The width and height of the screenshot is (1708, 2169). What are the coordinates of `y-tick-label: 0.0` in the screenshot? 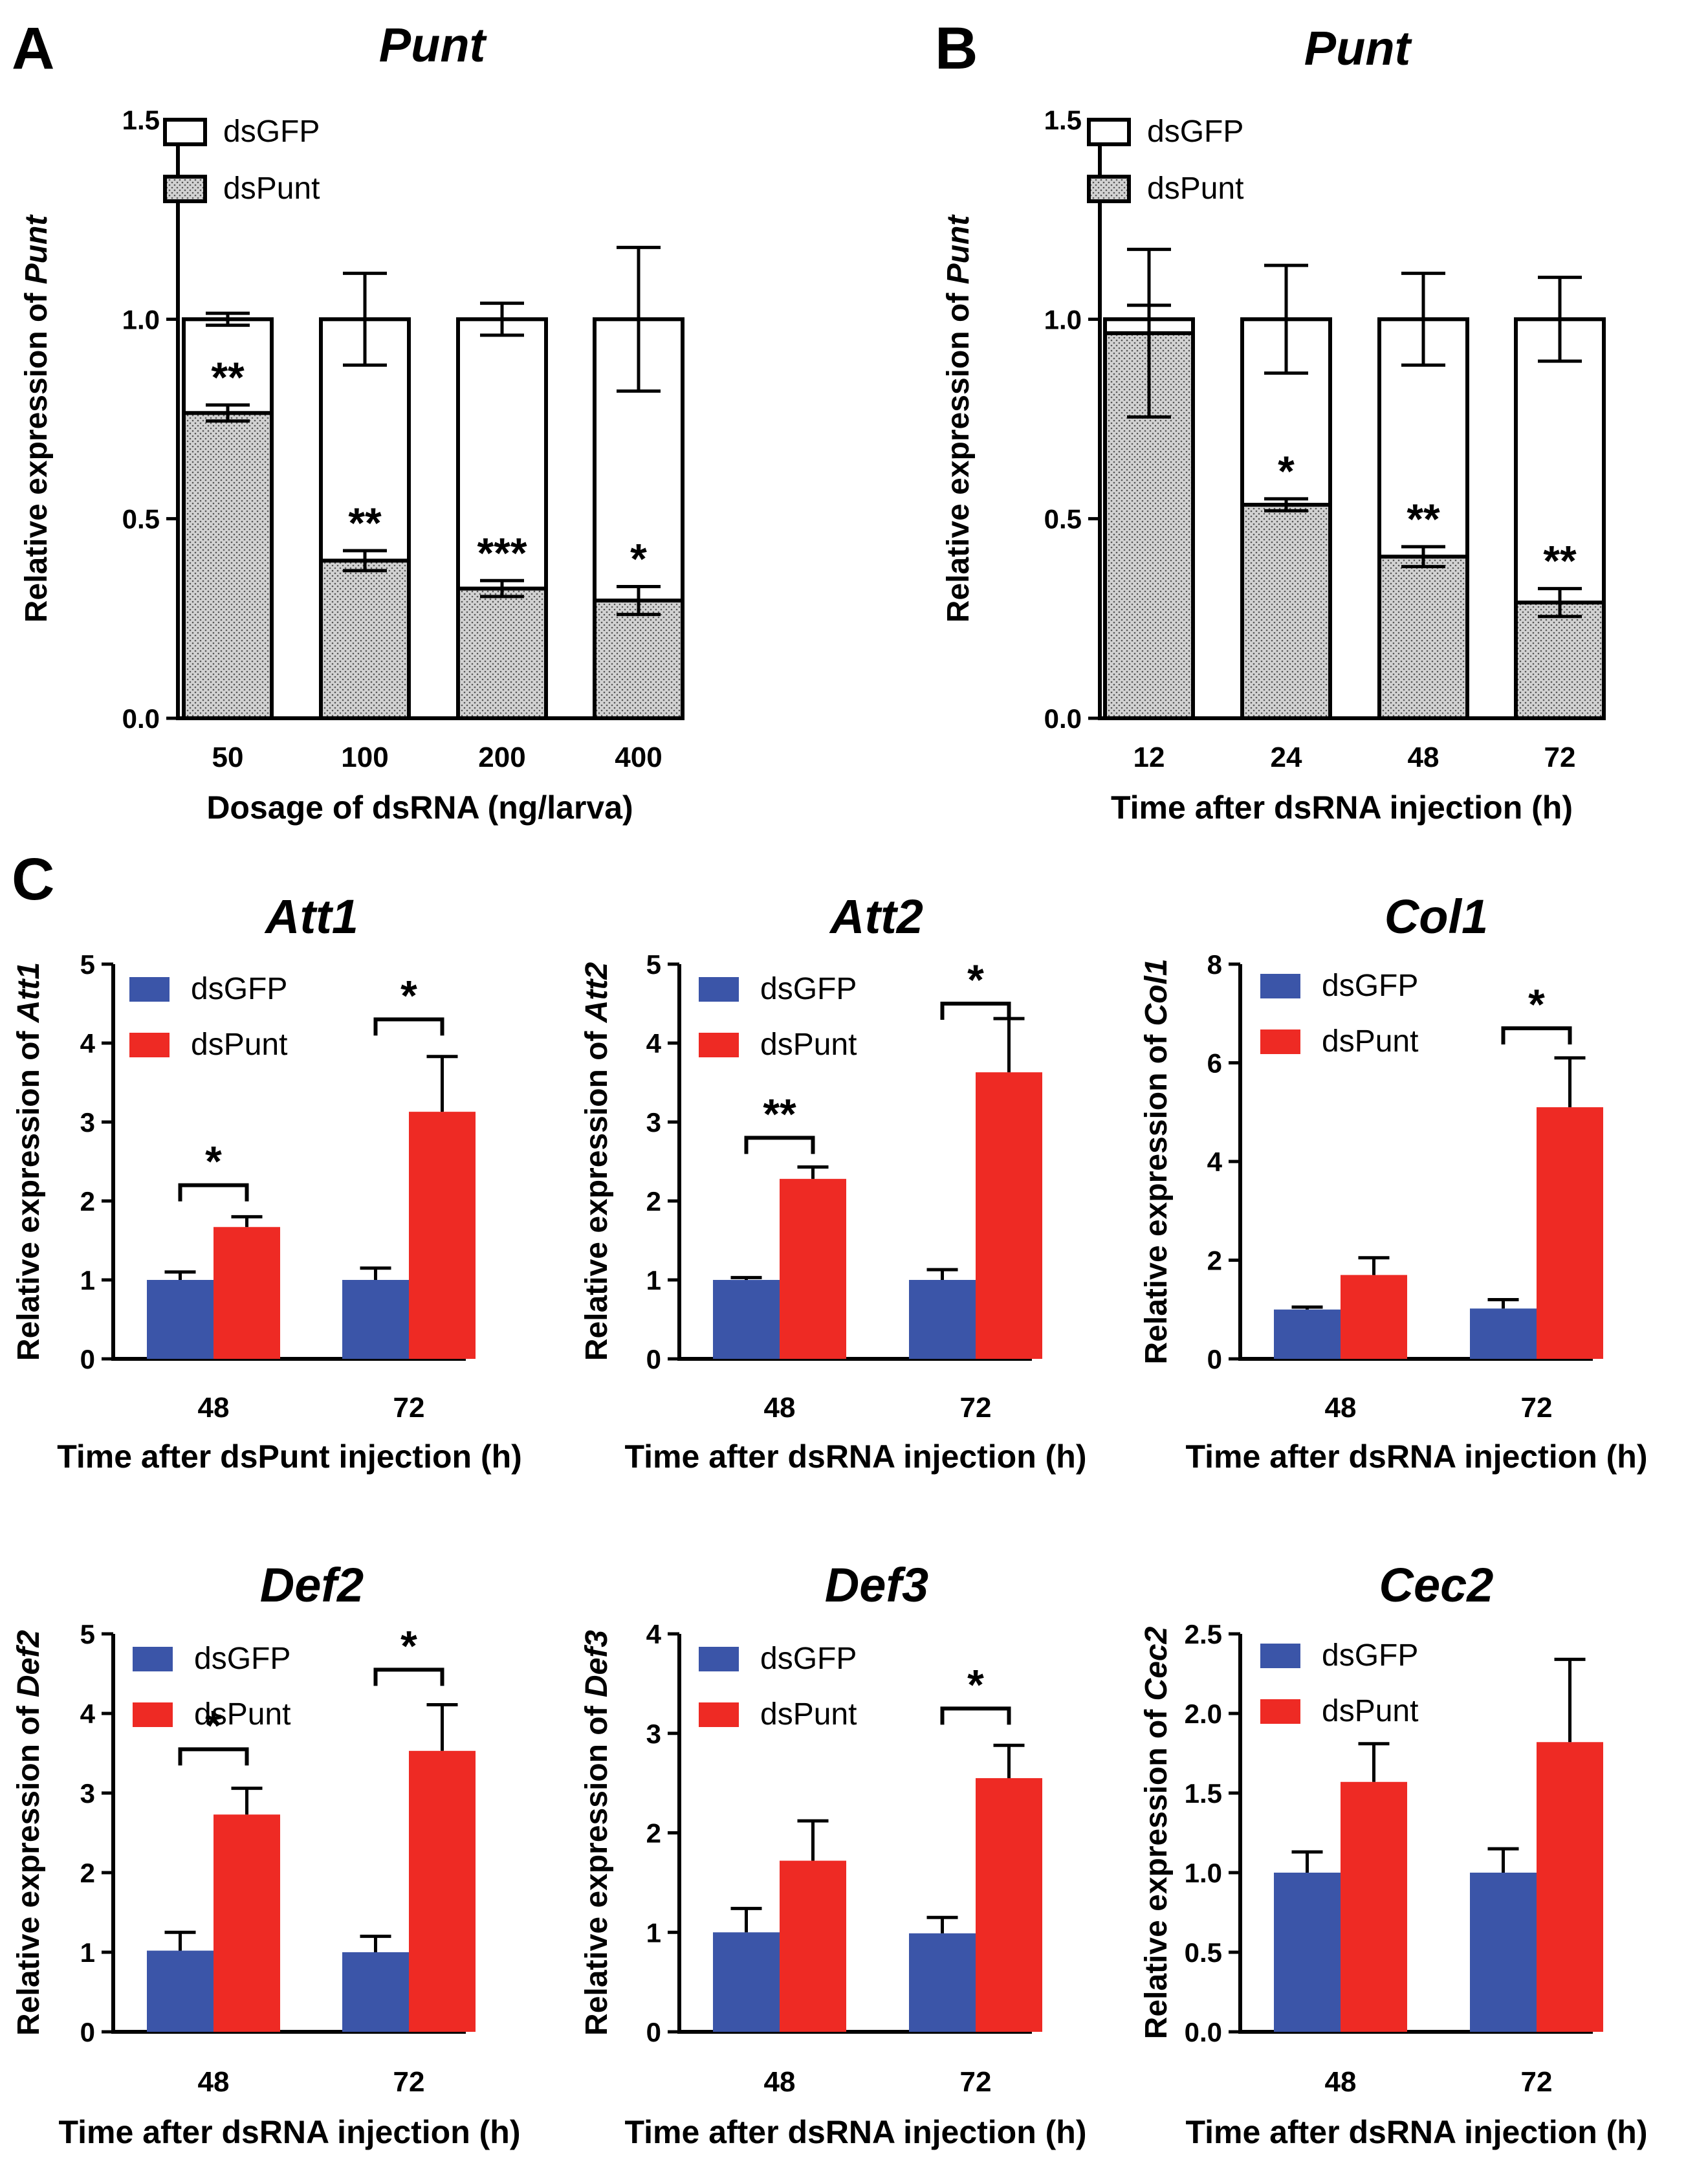 It's located at (141, 719).